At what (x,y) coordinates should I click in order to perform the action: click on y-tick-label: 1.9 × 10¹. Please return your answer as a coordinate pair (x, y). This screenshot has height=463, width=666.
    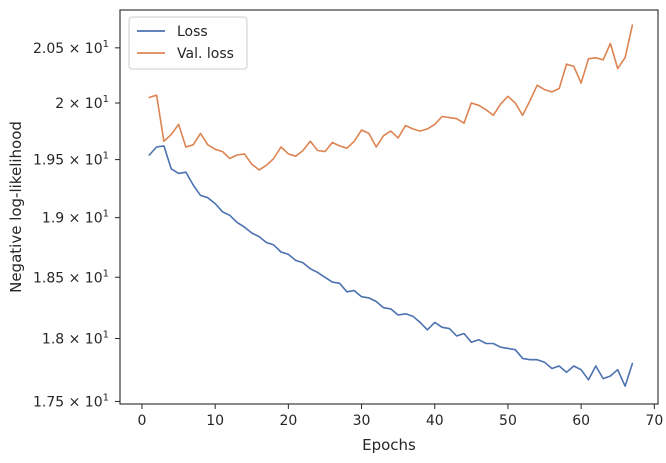
    Looking at the image, I should click on (75, 218).